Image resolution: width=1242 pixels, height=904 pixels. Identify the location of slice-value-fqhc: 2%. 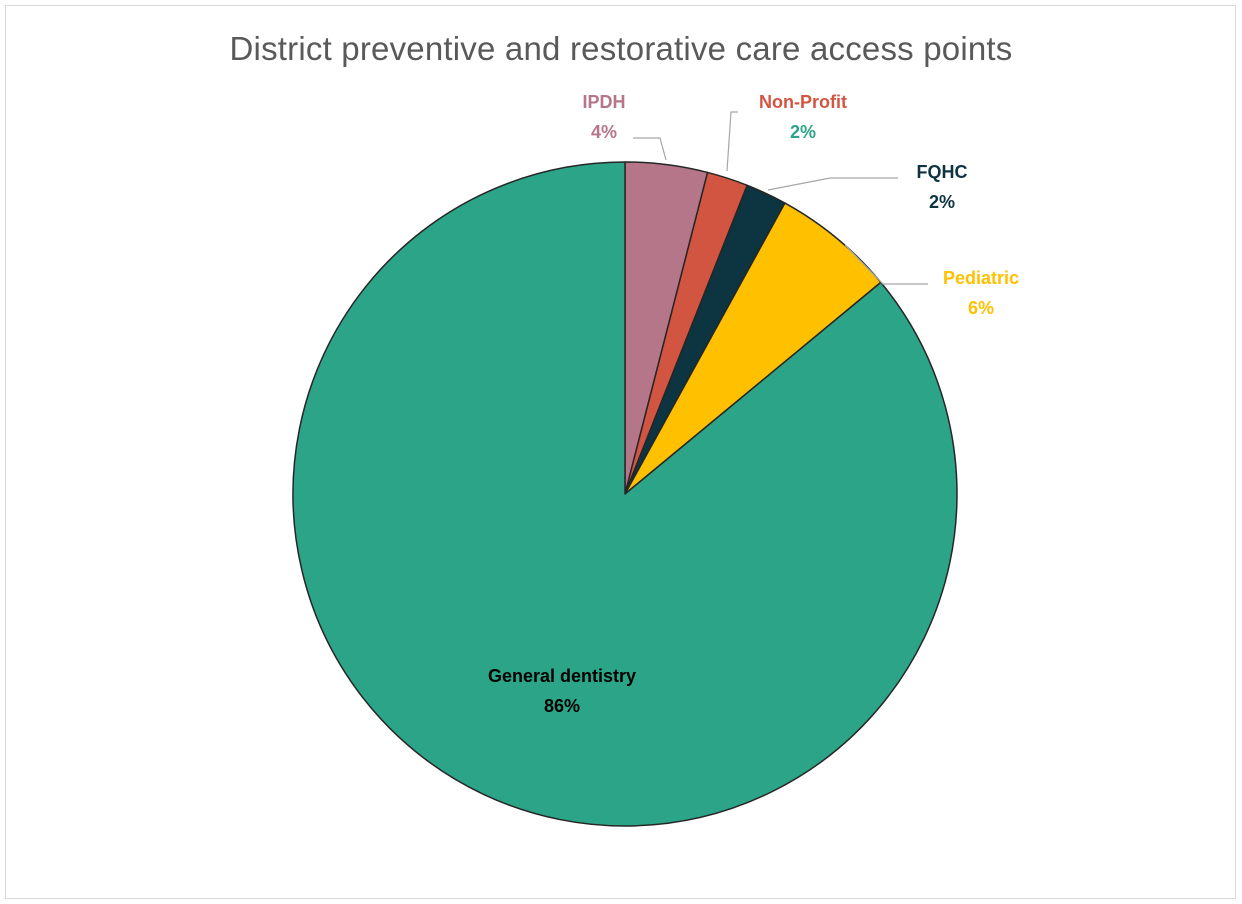
(942, 202).